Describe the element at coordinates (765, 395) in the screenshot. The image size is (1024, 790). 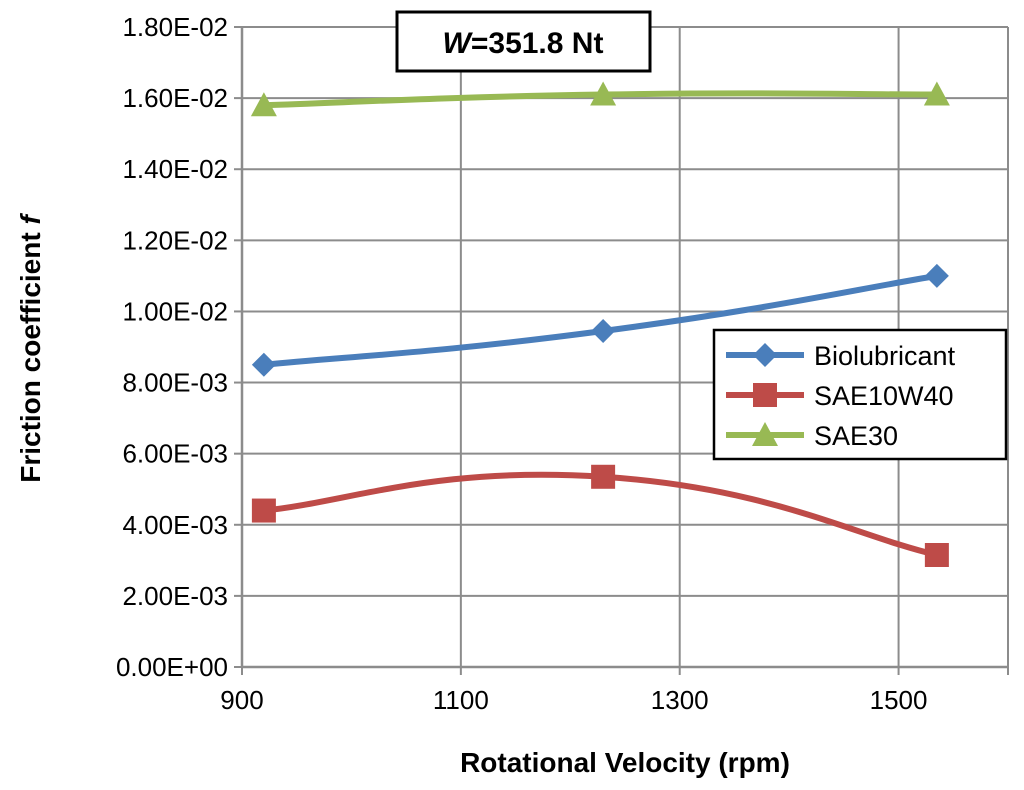
I see `legend-marker-sae10w40` at that location.